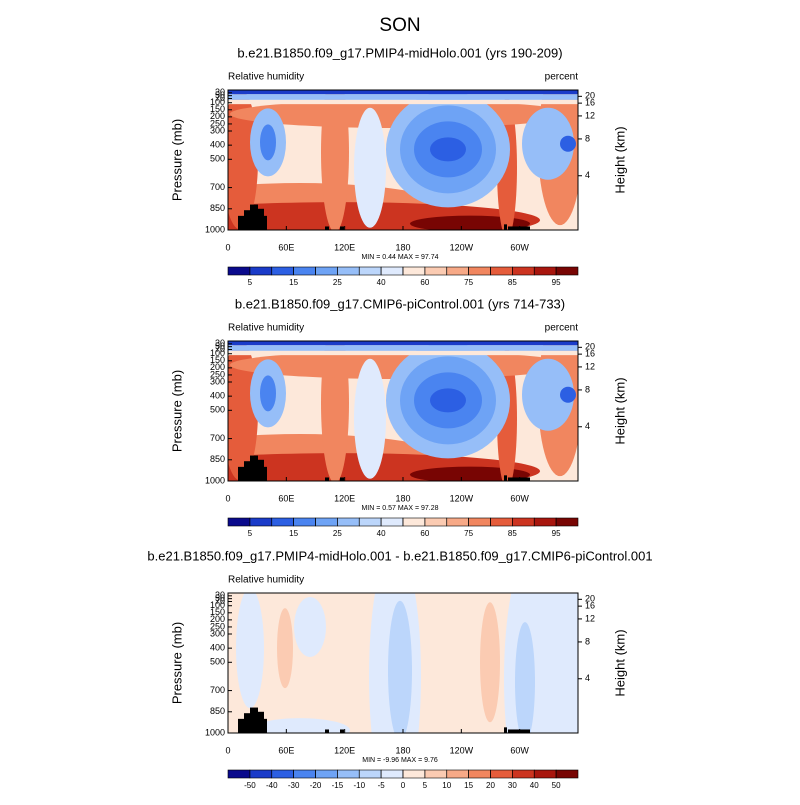 Image resolution: width=800 pixels, height=805 pixels. I want to click on colorbar-label: -15, so click(338, 785).